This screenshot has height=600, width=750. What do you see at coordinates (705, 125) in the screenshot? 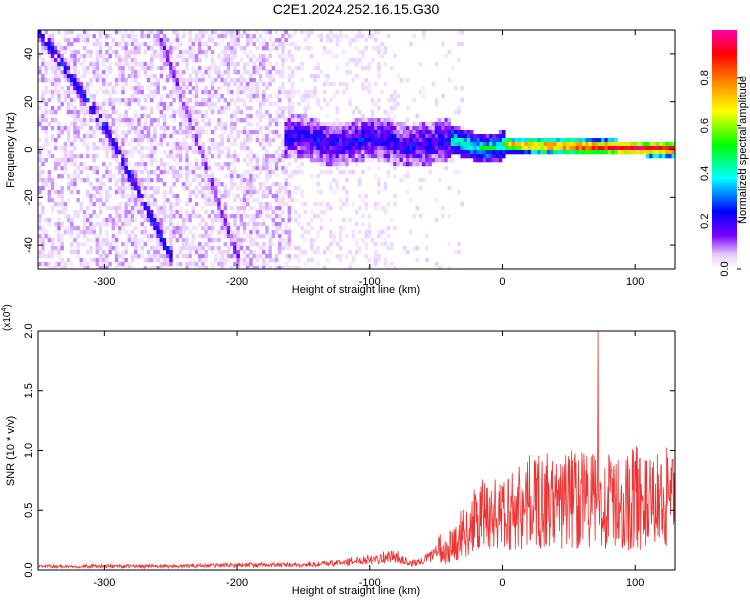
I see `colorbar-tick-label: 0.6` at bounding box center [705, 125].